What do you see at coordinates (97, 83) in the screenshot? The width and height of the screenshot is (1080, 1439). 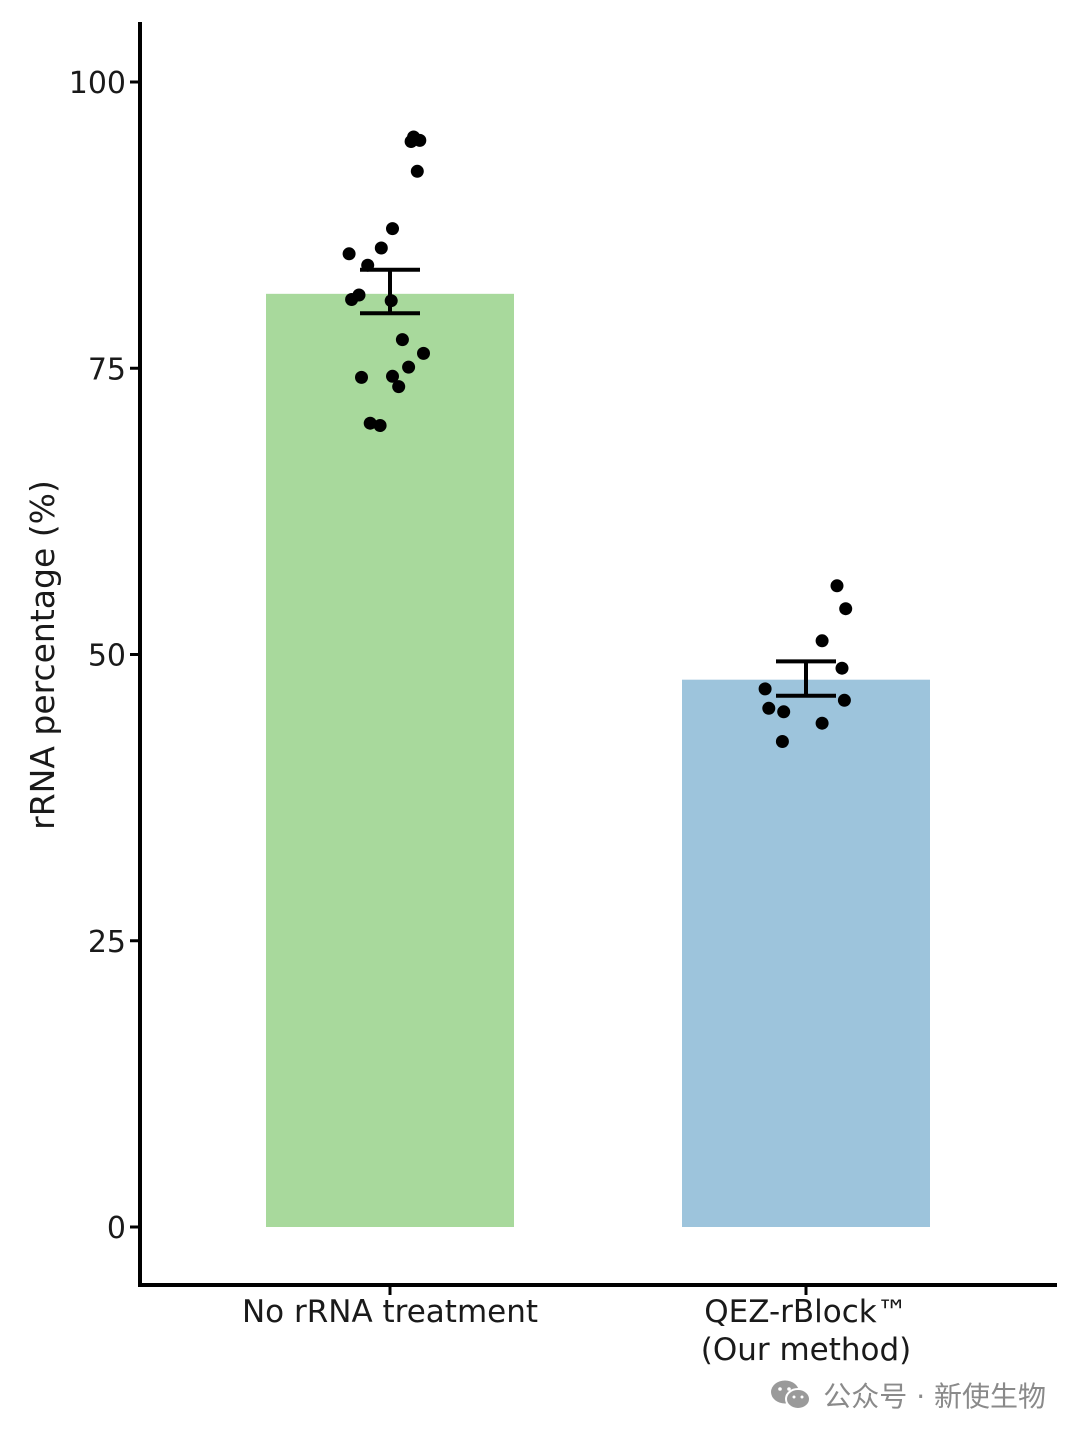 I see `y-tick-label-100: 100` at bounding box center [97, 83].